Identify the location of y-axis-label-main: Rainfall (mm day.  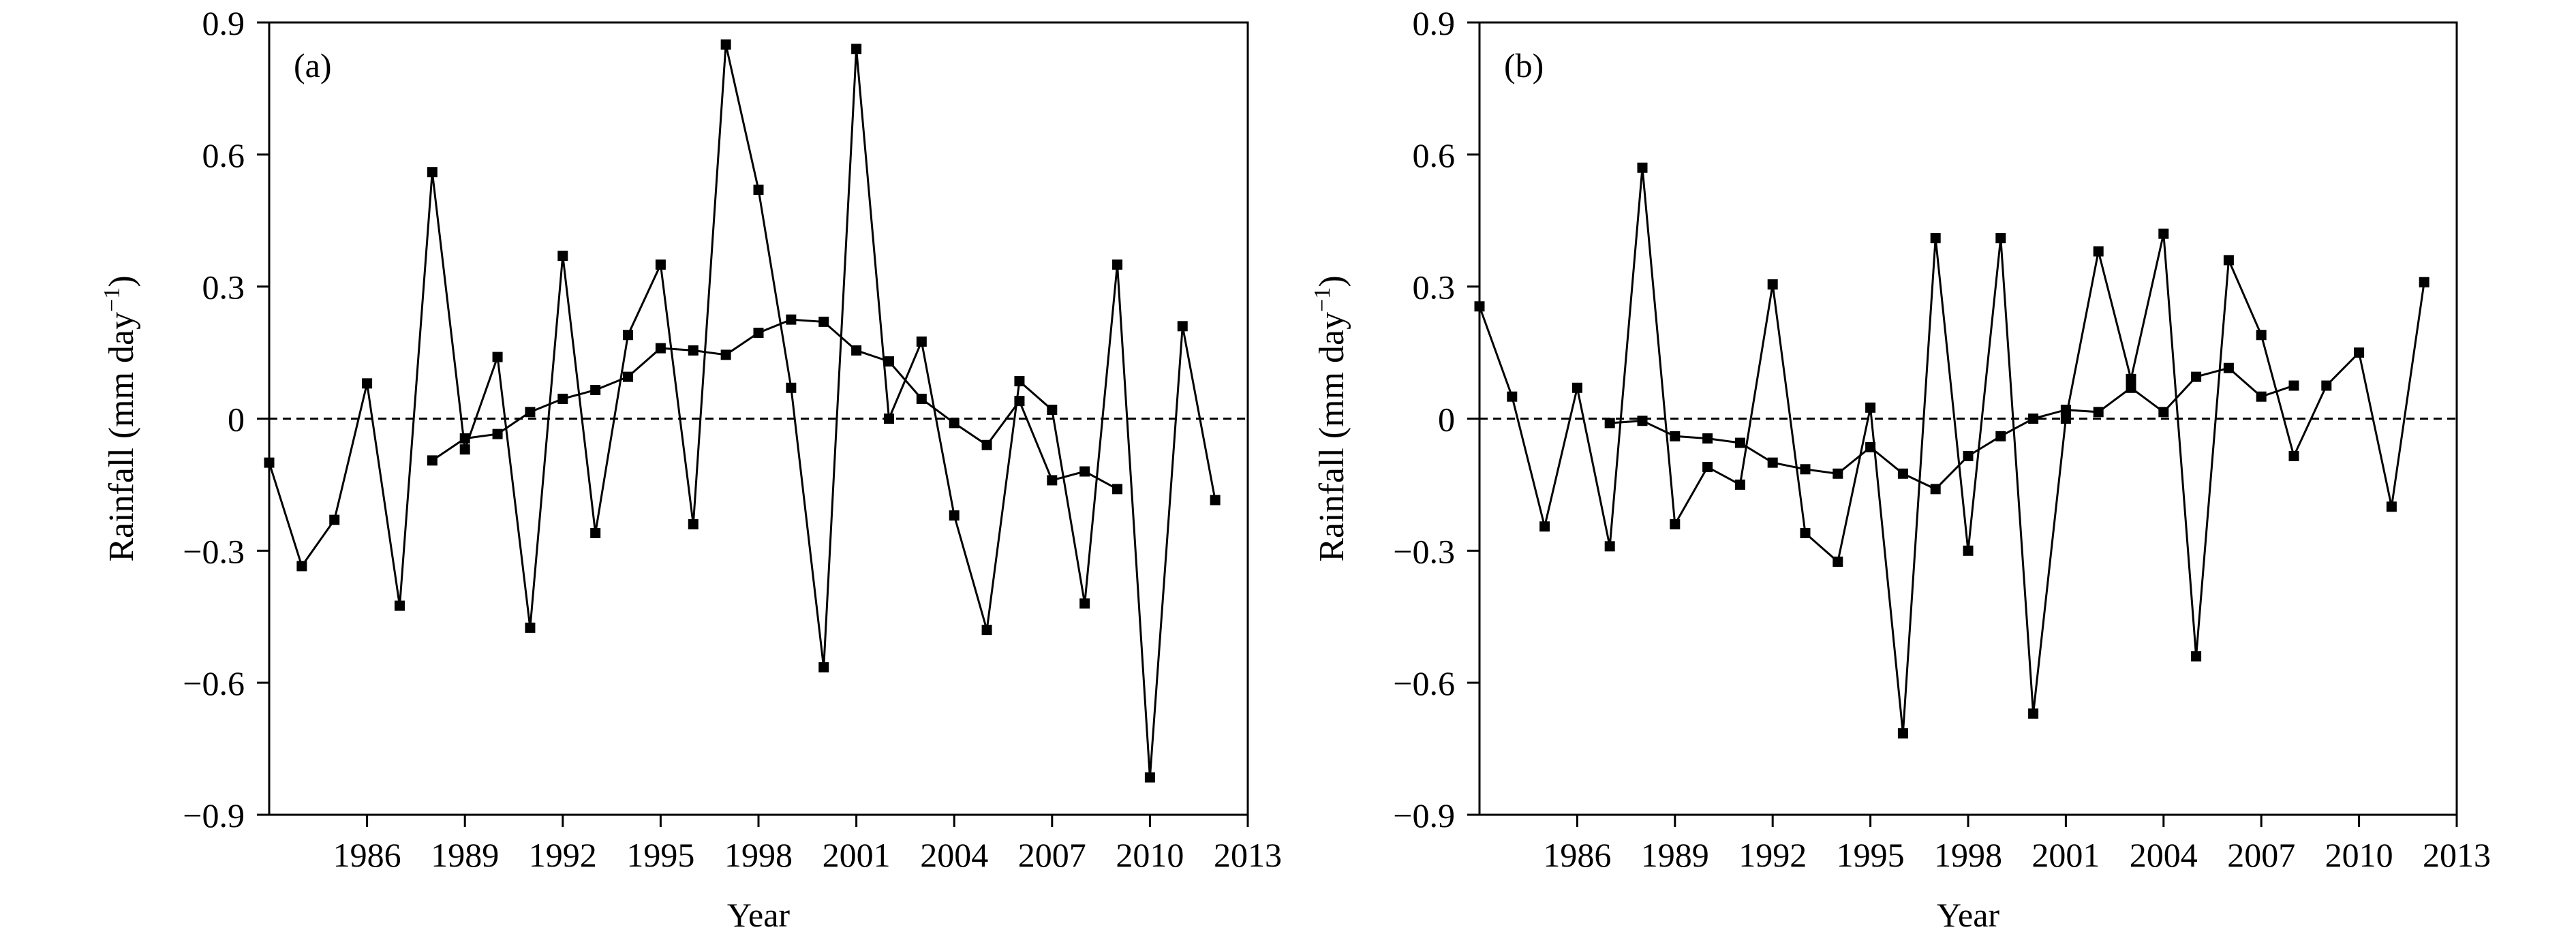
(121, 437).